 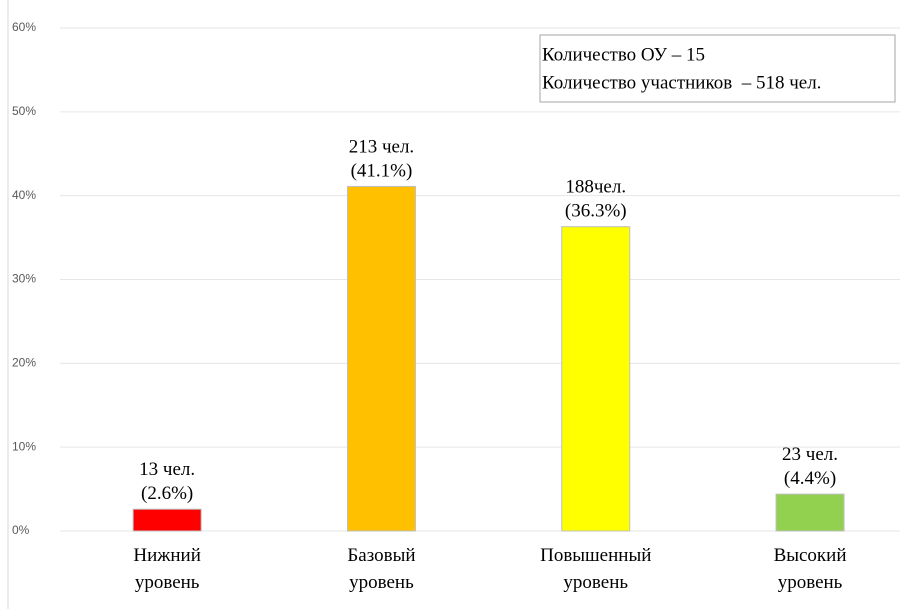 What do you see at coordinates (382, 171) in the screenshot?
I see `value-label-line: (41.1%)` at bounding box center [382, 171].